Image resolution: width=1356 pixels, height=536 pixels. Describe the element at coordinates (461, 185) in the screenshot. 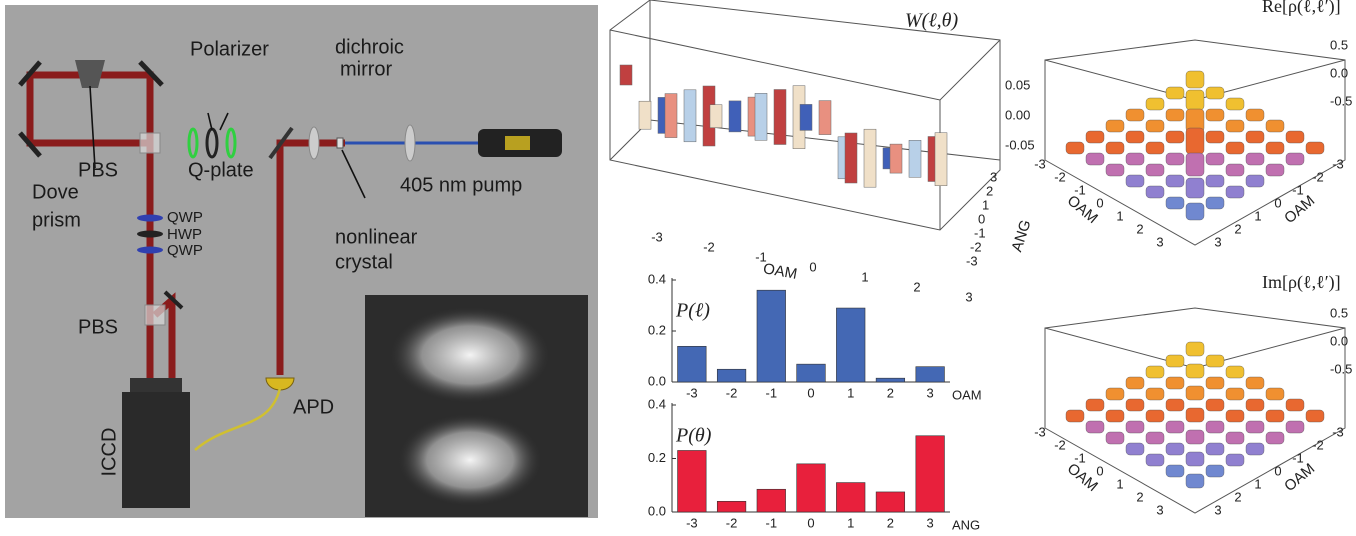

I see `label: 405 nm pump` at that location.